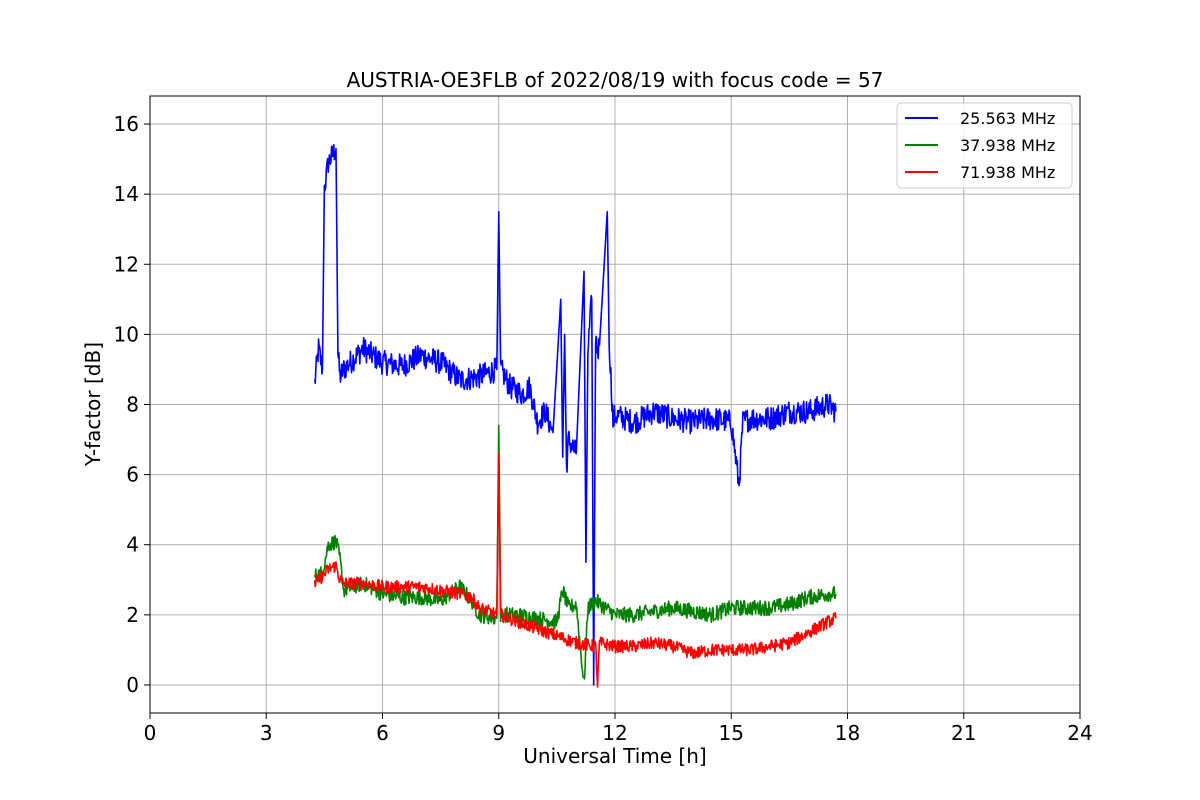 This screenshot has height=800, width=1200. I want to click on x-tick-label: 21, so click(963, 733).